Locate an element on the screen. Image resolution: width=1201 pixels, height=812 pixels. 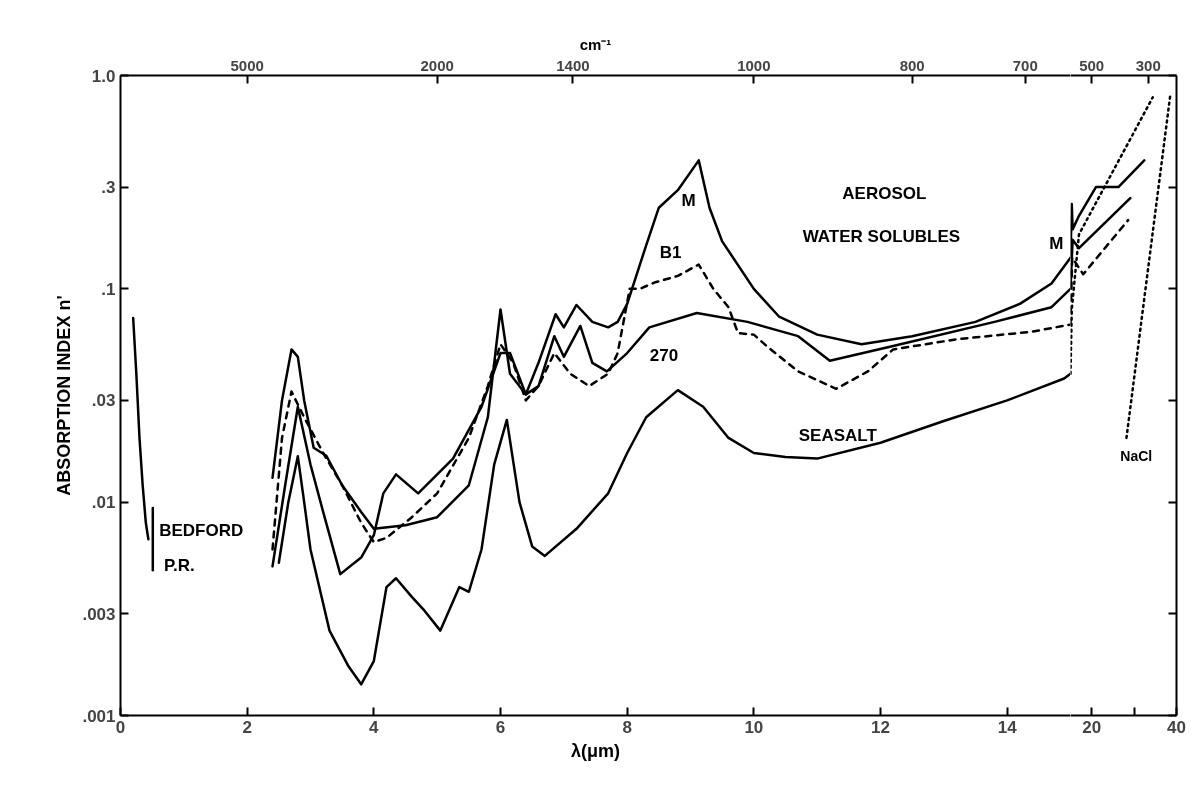
annotation: WATER SOLUBLES is located at coordinates (881, 236).